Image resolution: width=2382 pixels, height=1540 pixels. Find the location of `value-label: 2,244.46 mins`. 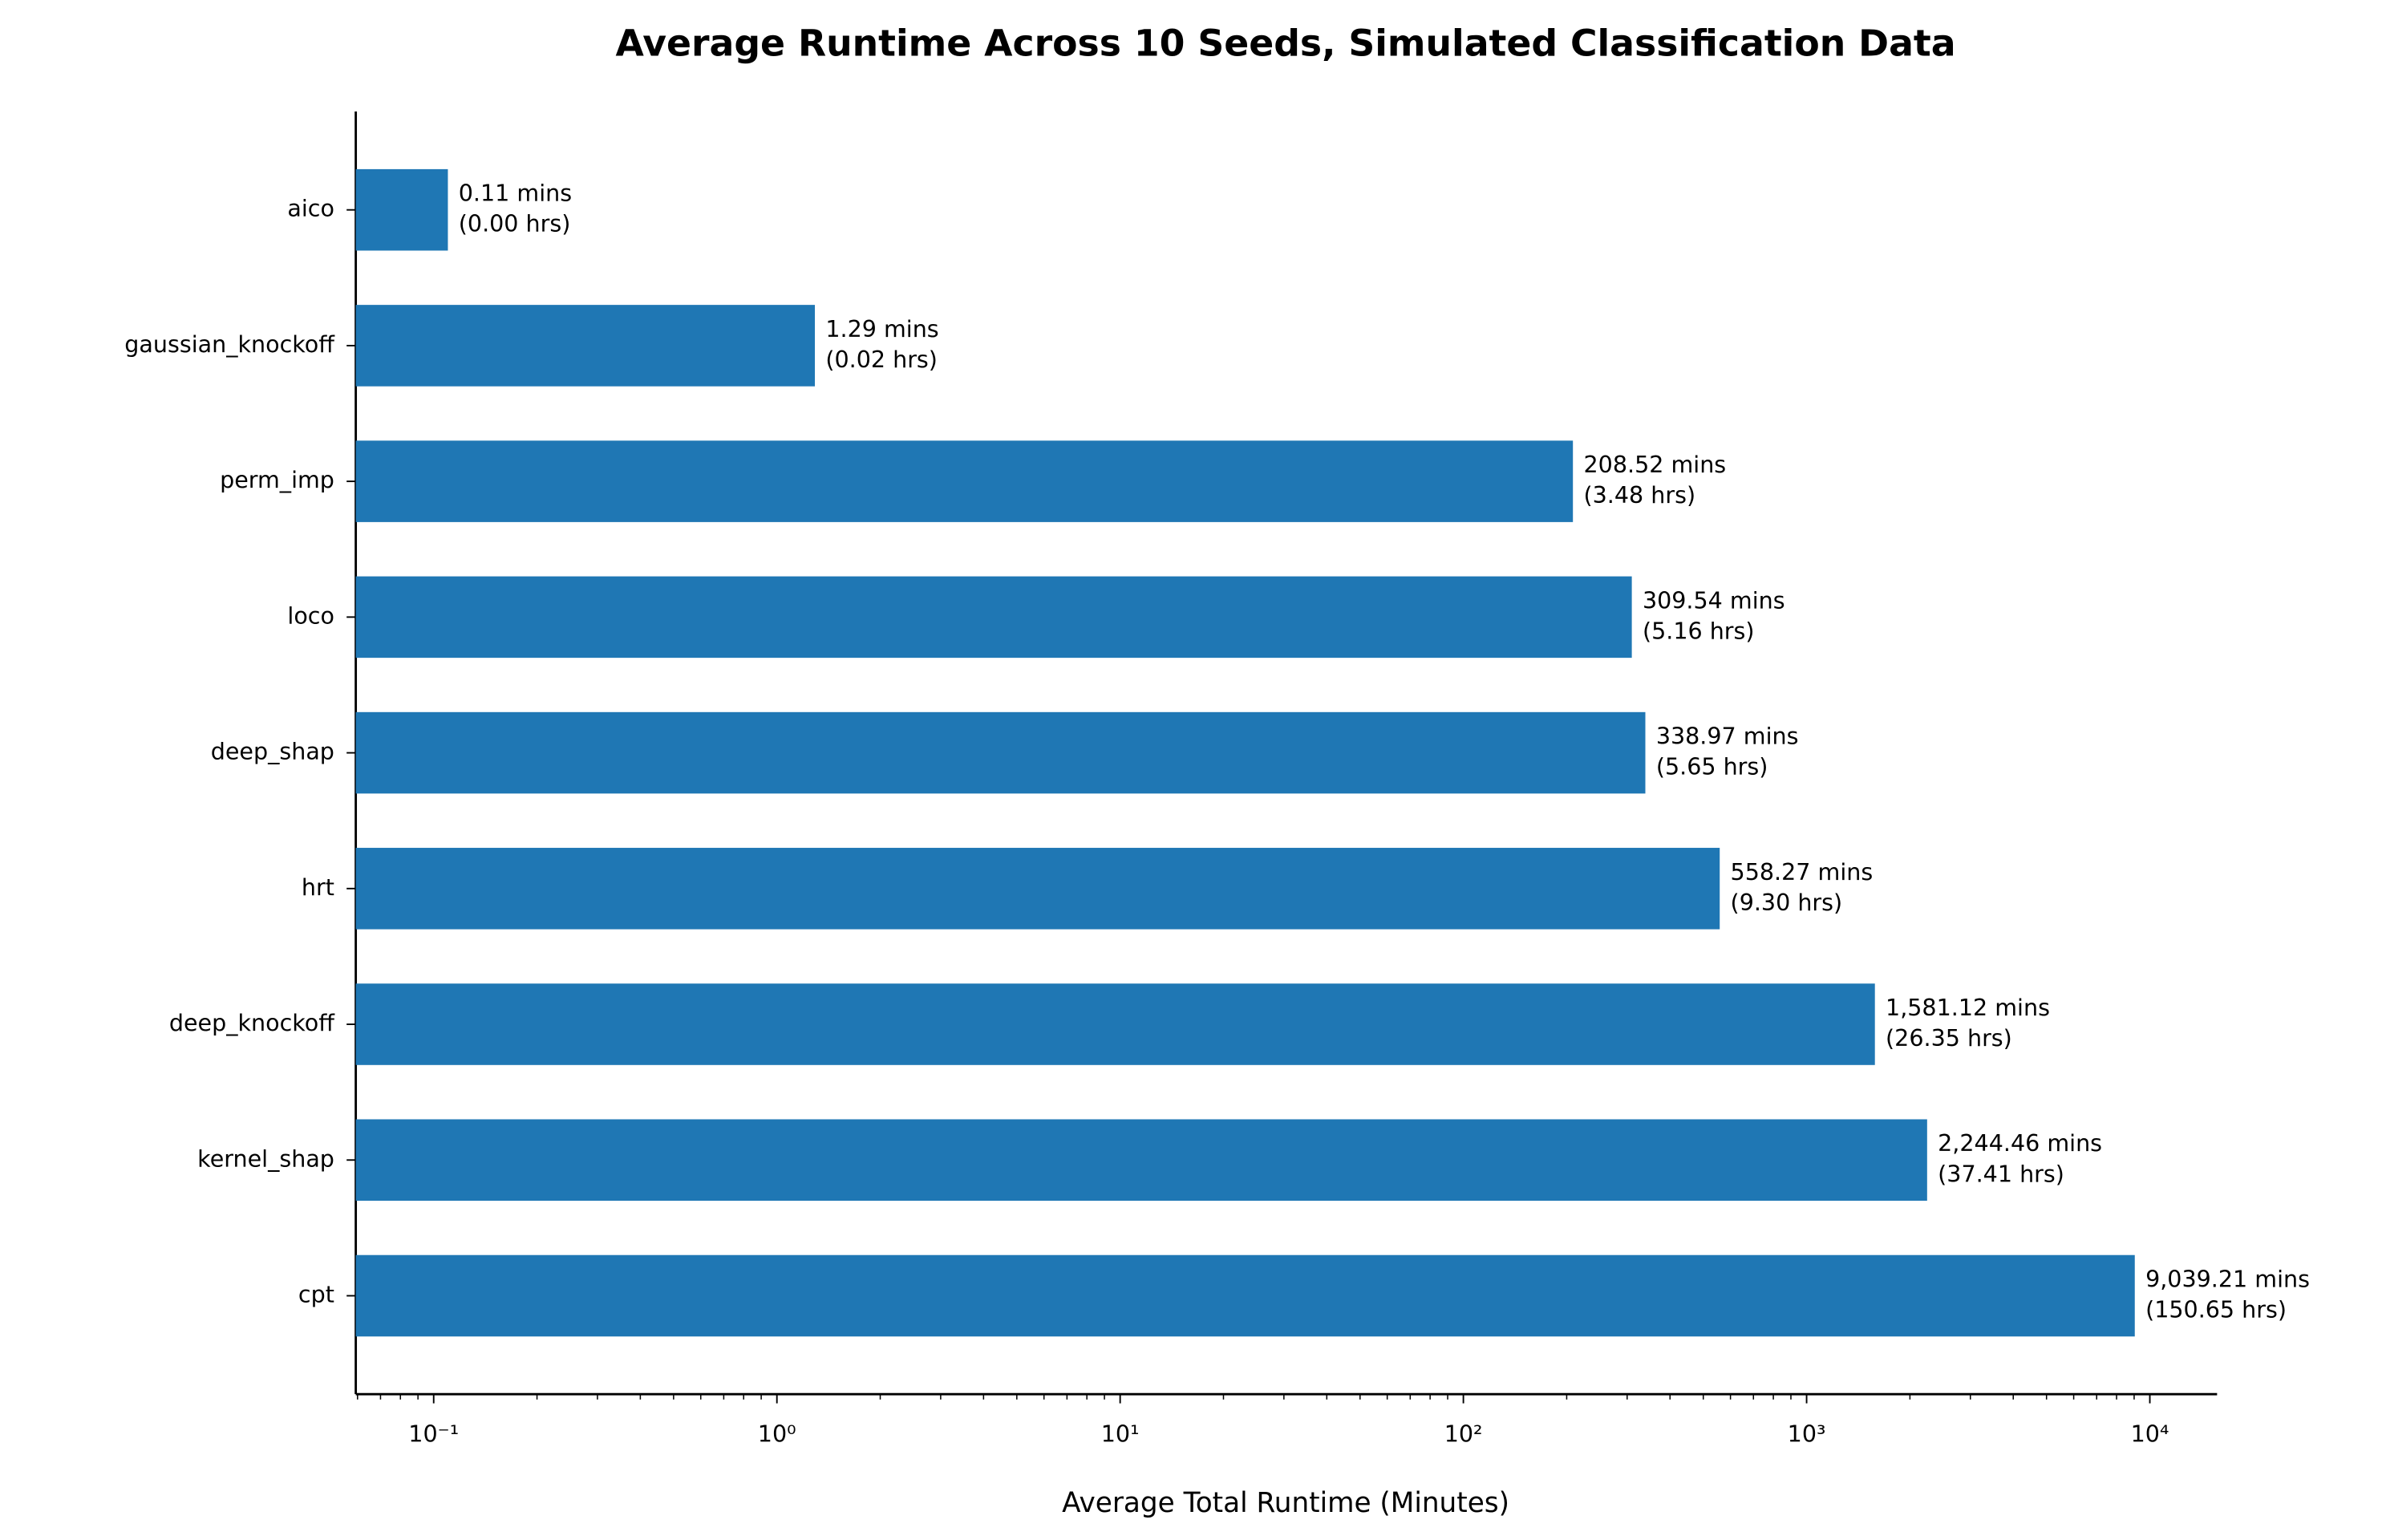

value-label: 2,244.46 mins is located at coordinates (2020, 1143).